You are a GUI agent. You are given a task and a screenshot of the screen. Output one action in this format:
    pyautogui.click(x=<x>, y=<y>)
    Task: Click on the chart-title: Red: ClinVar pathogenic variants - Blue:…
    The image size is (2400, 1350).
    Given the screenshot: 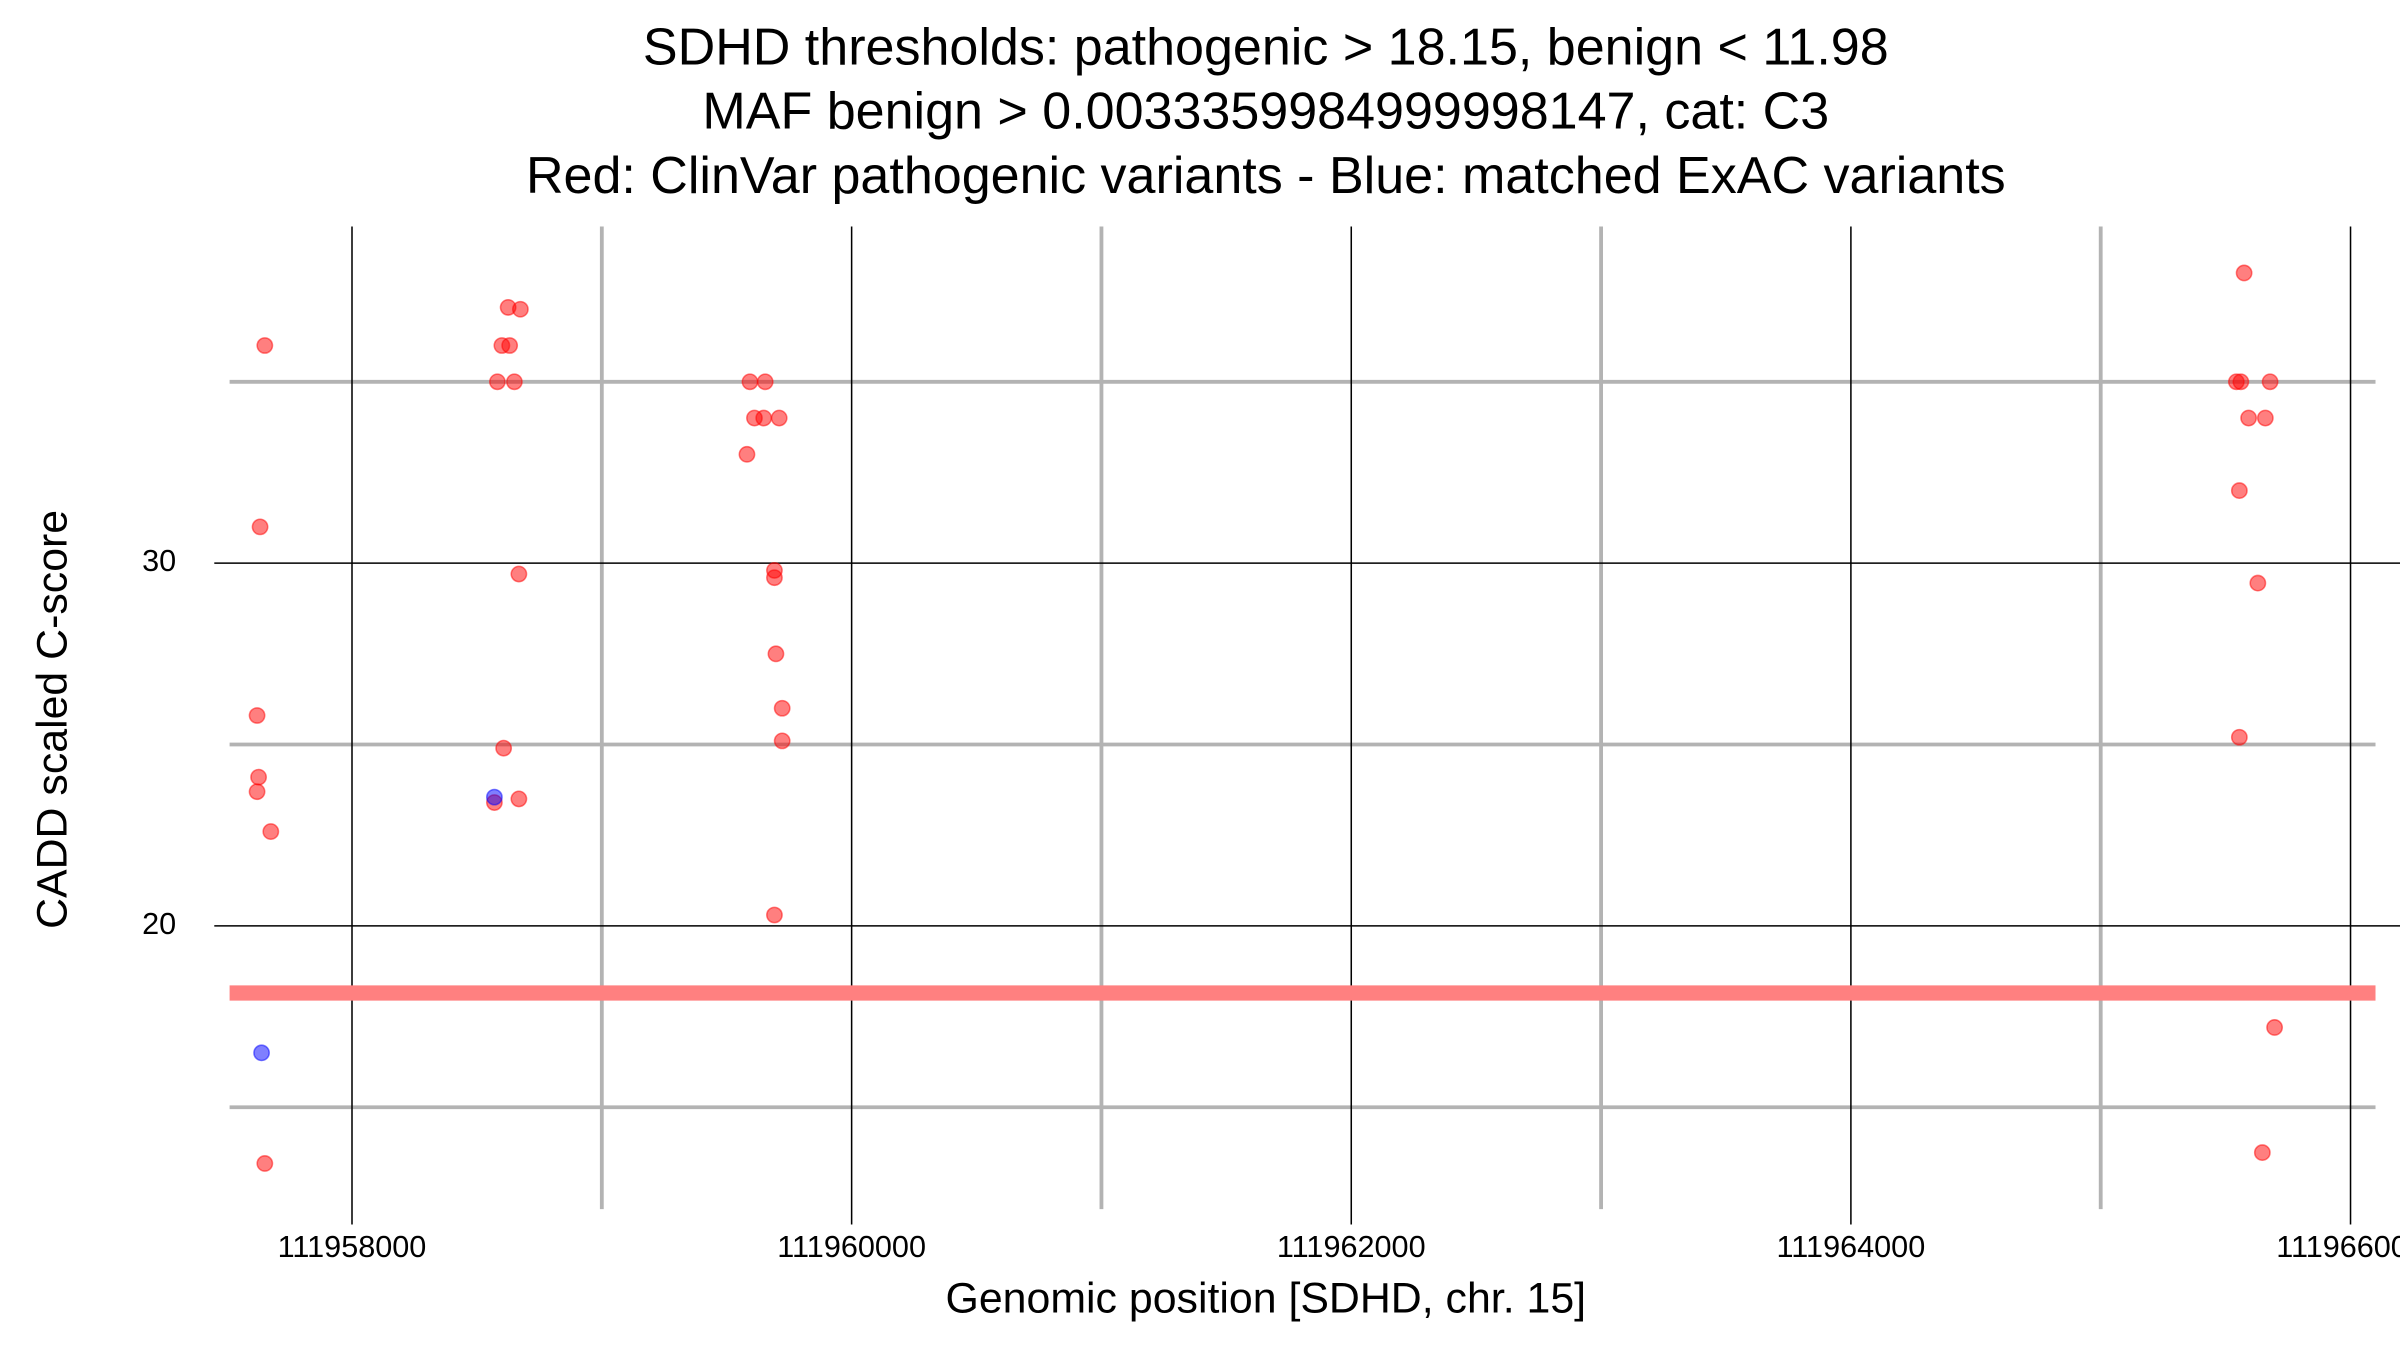 What is the action you would take?
    pyautogui.click(x=1266, y=176)
    